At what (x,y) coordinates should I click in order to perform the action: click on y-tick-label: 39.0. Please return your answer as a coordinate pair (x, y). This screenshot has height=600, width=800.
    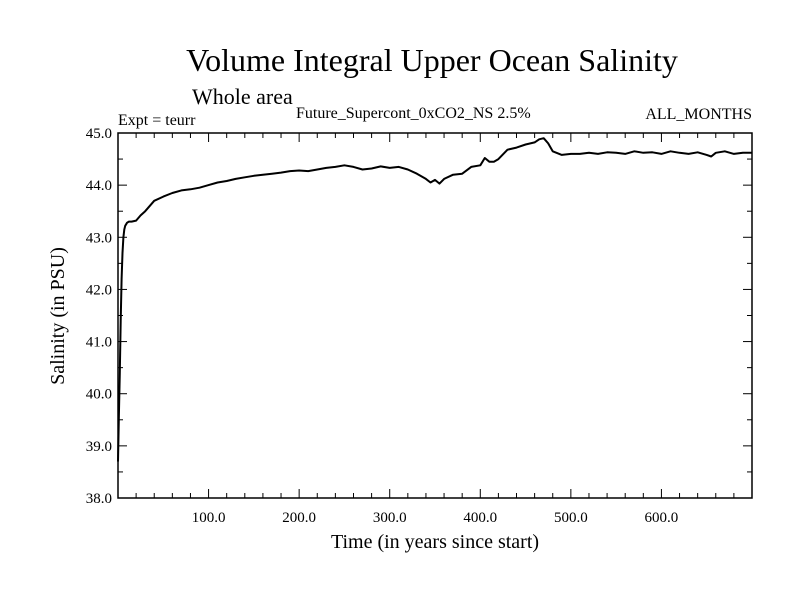
    Looking at the image, I should click on (99, 447).